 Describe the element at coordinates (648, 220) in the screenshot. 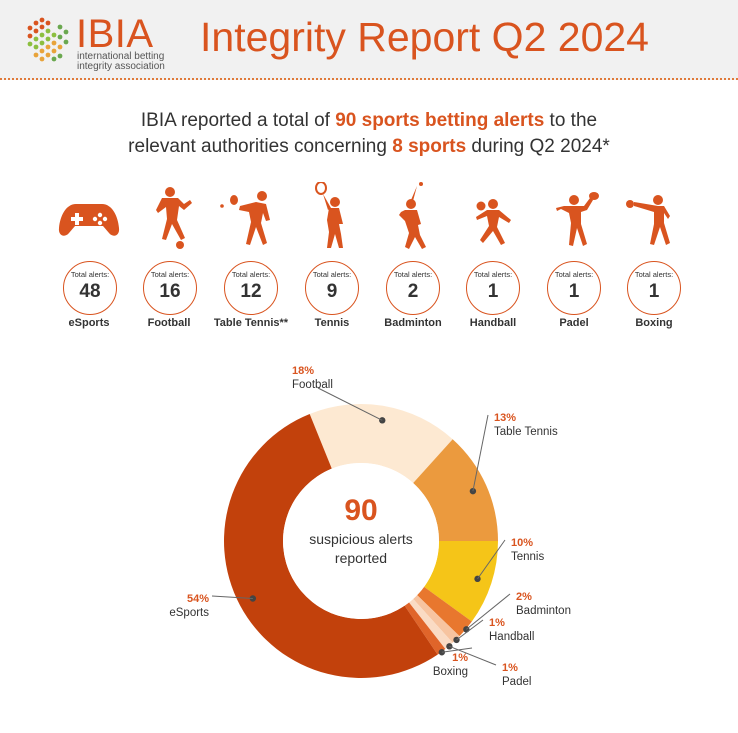

I see `boxer-icon` at that location.